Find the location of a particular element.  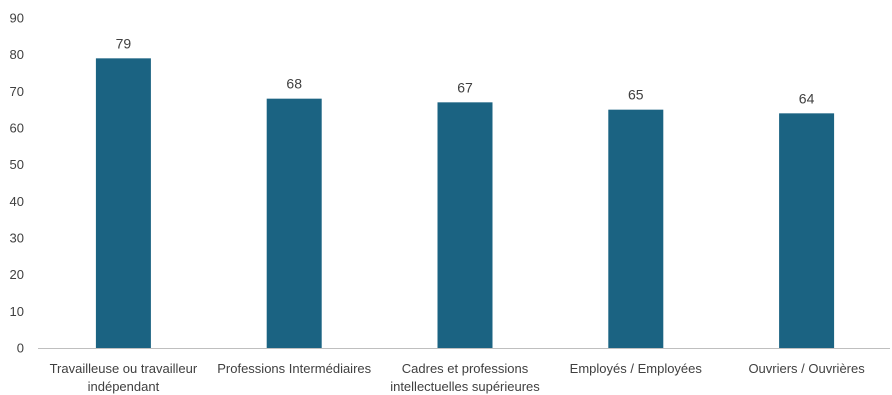

x-tick-label: Professions Intermédiaires is located at coordinates (294, 368).